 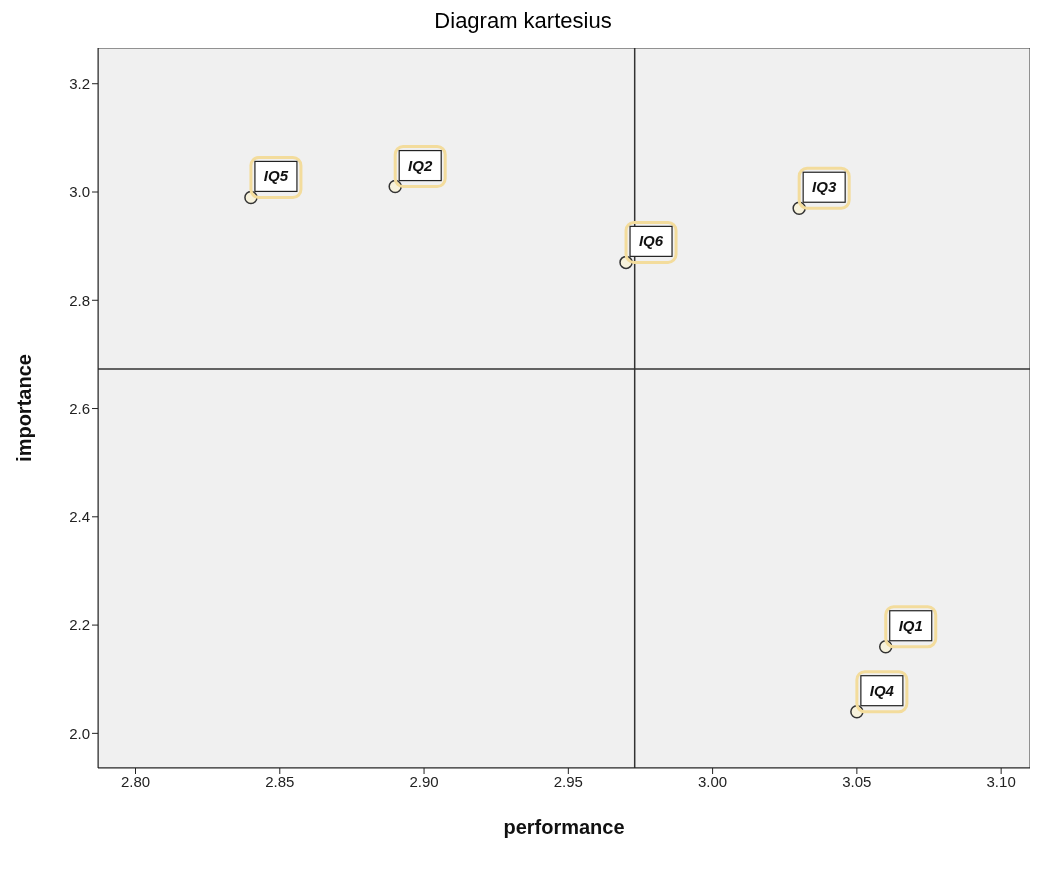 I want to click on annotation: IQ2, so click(x=420, y=165).